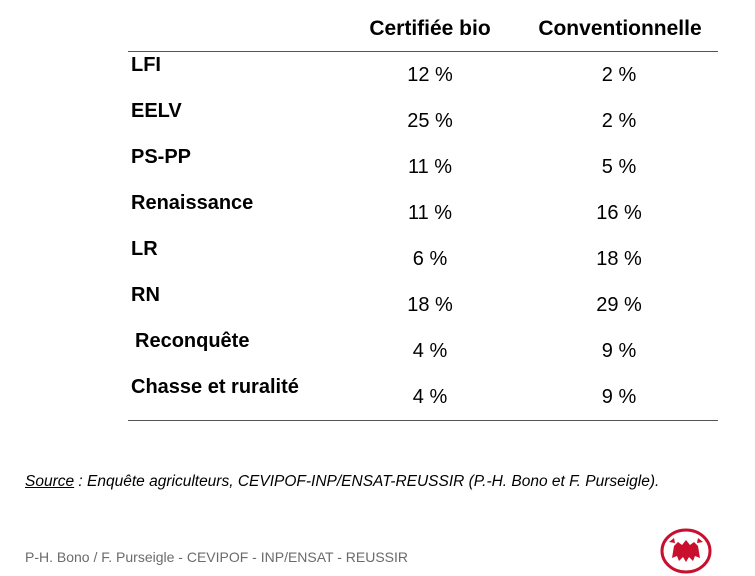 The image size is (755, 576). I want to click on table-row: Chasse et ruralité 4 % 9 %, so click(377, 397).